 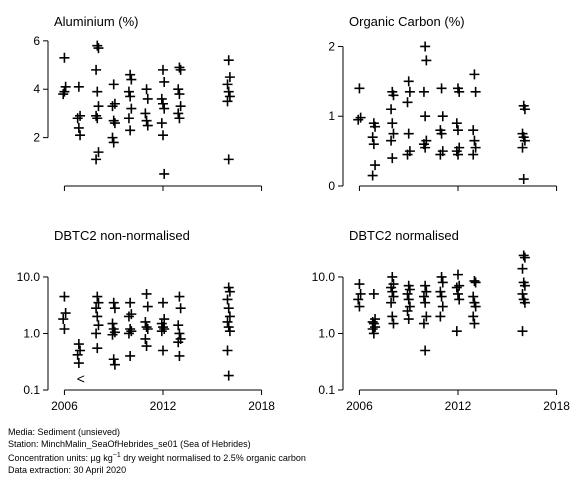 What do you see at coordinates (81, 378) in the screenshot?
I see `less-than-marker: <` at bounding box center [81, 378].